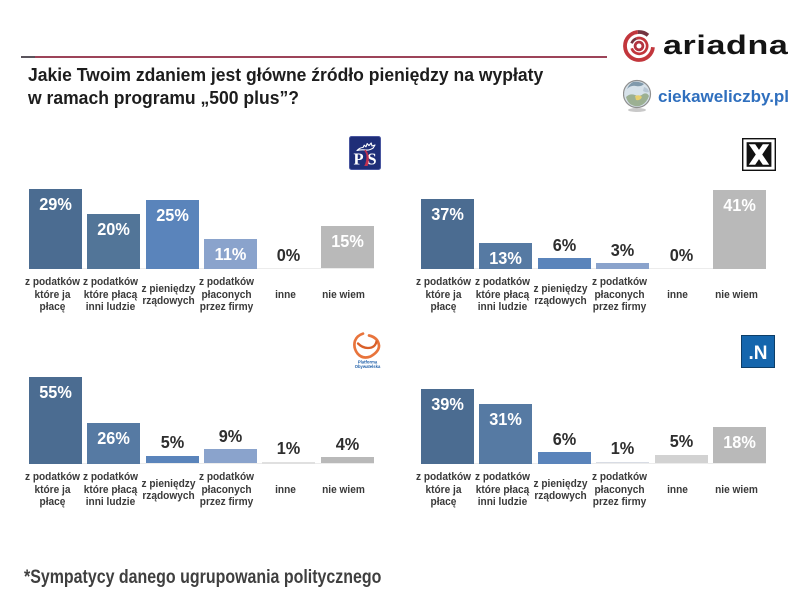  I want to click on svg-text: P, so click(358, 159).